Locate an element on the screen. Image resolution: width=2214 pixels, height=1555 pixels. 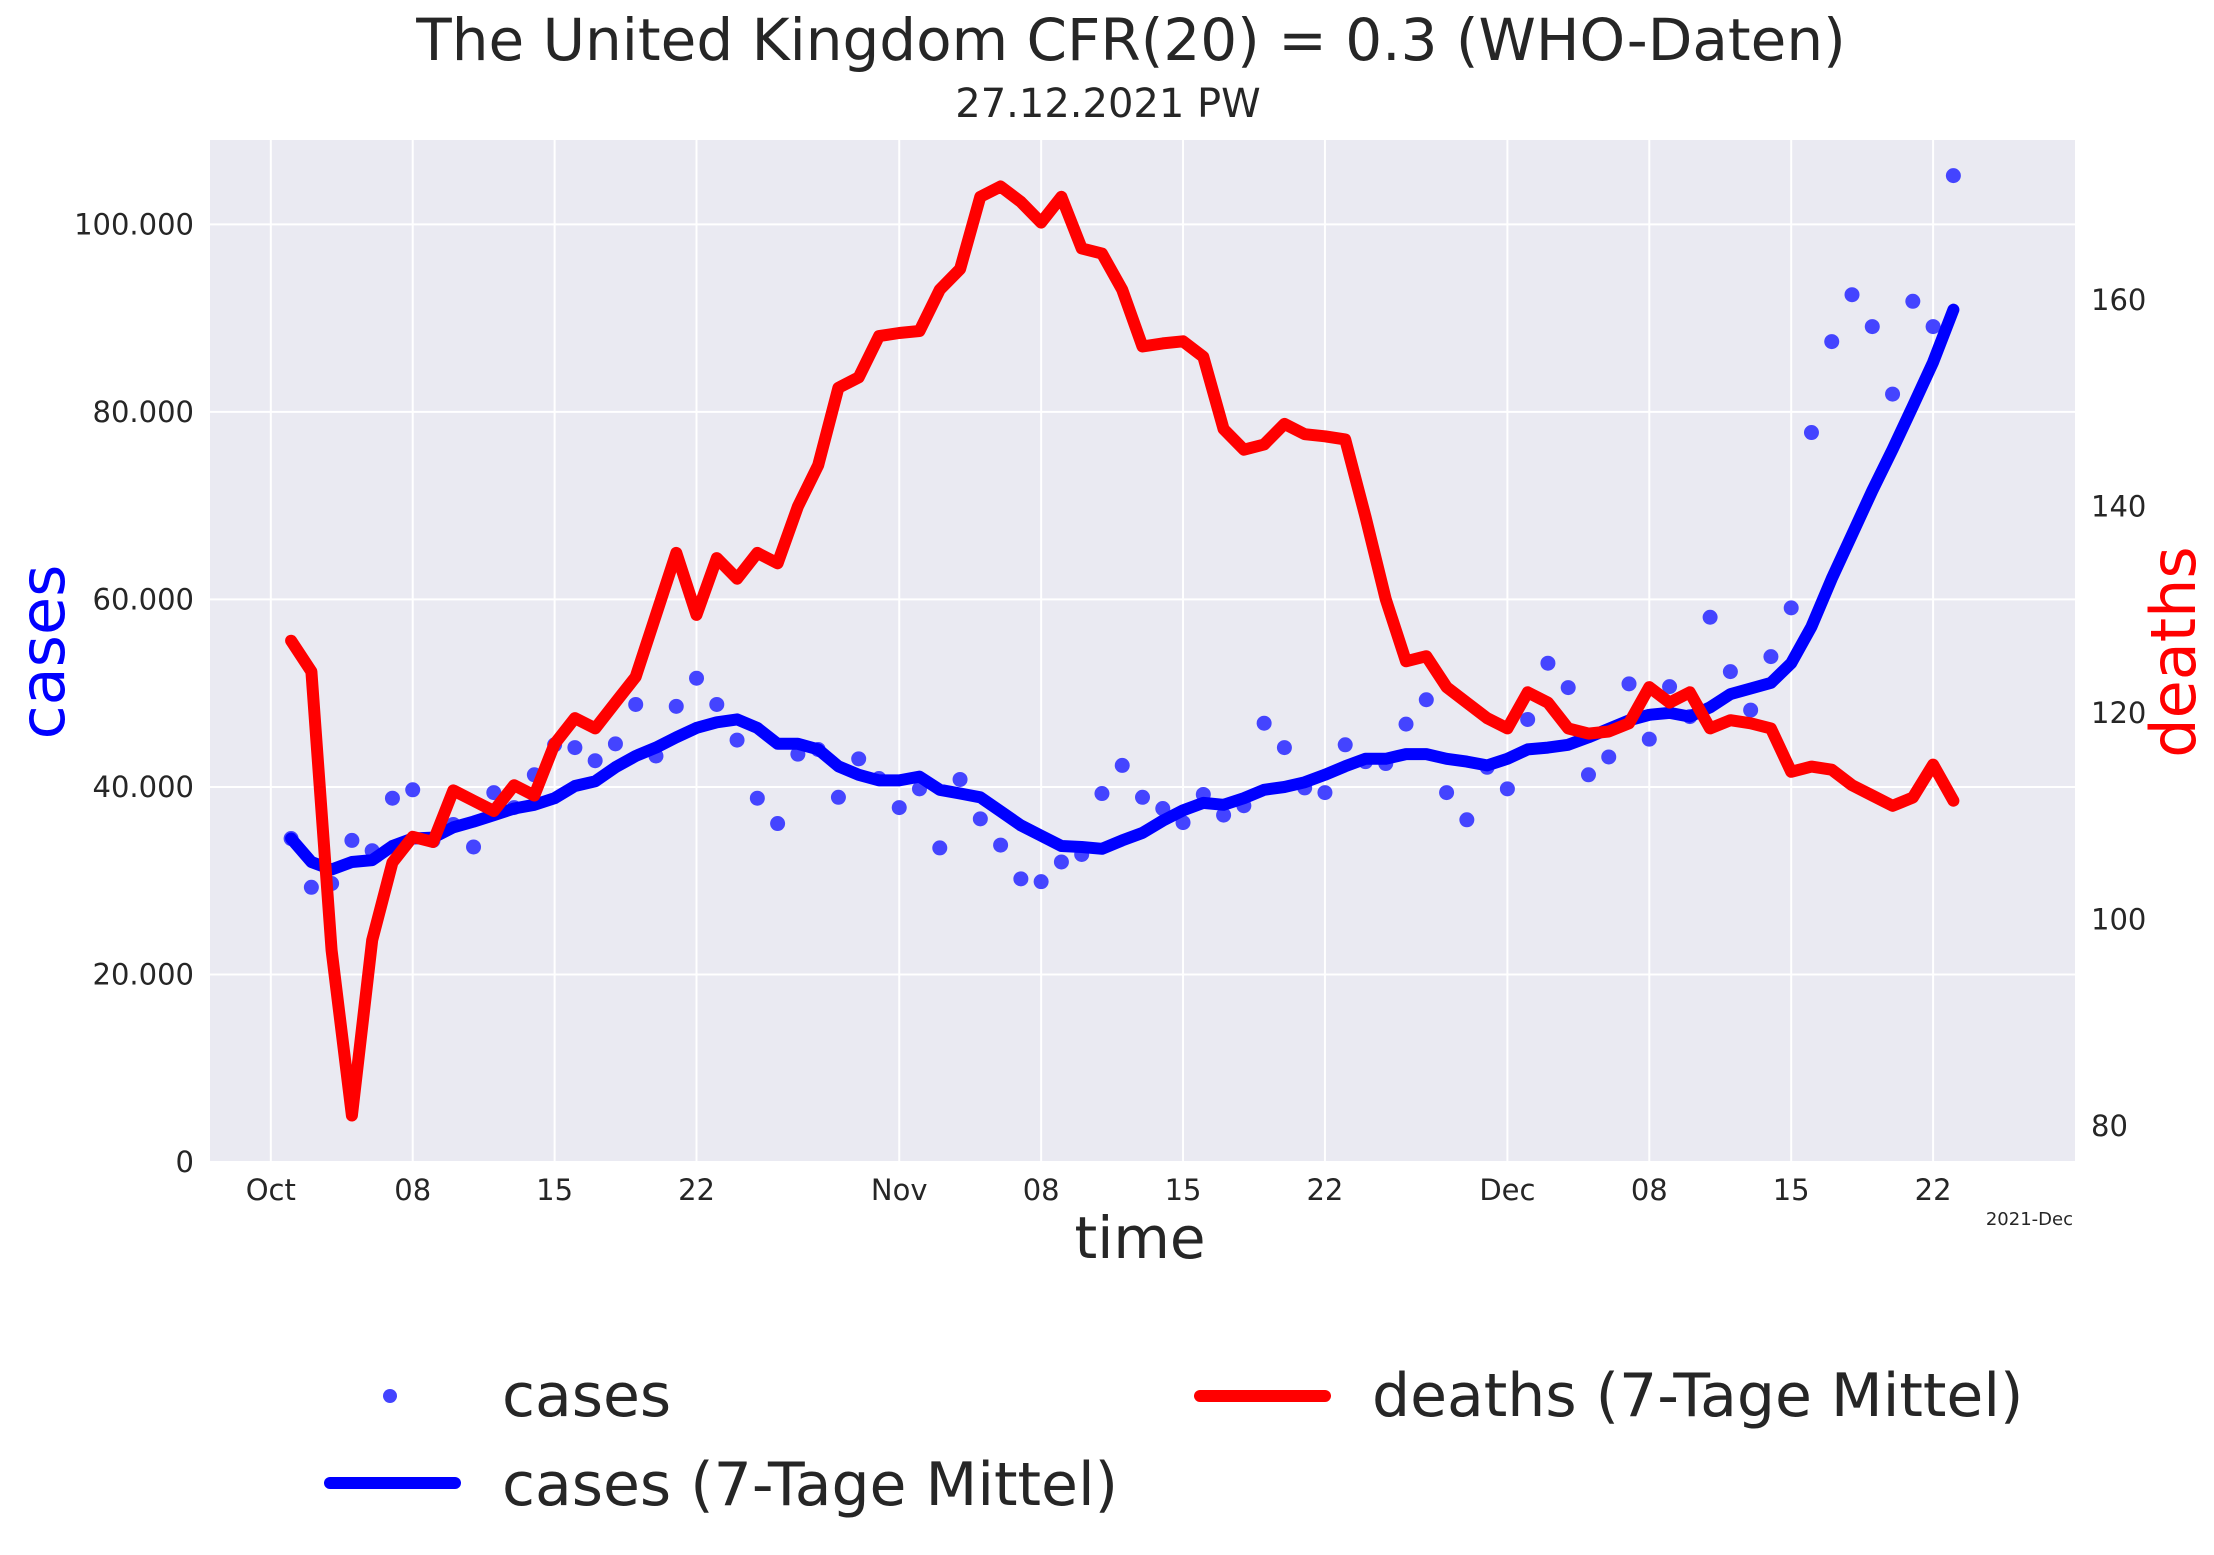
left-y-axis: 0 20.000 40.000 60.000 80.000 100.000 is located at coordinates (134, 693).